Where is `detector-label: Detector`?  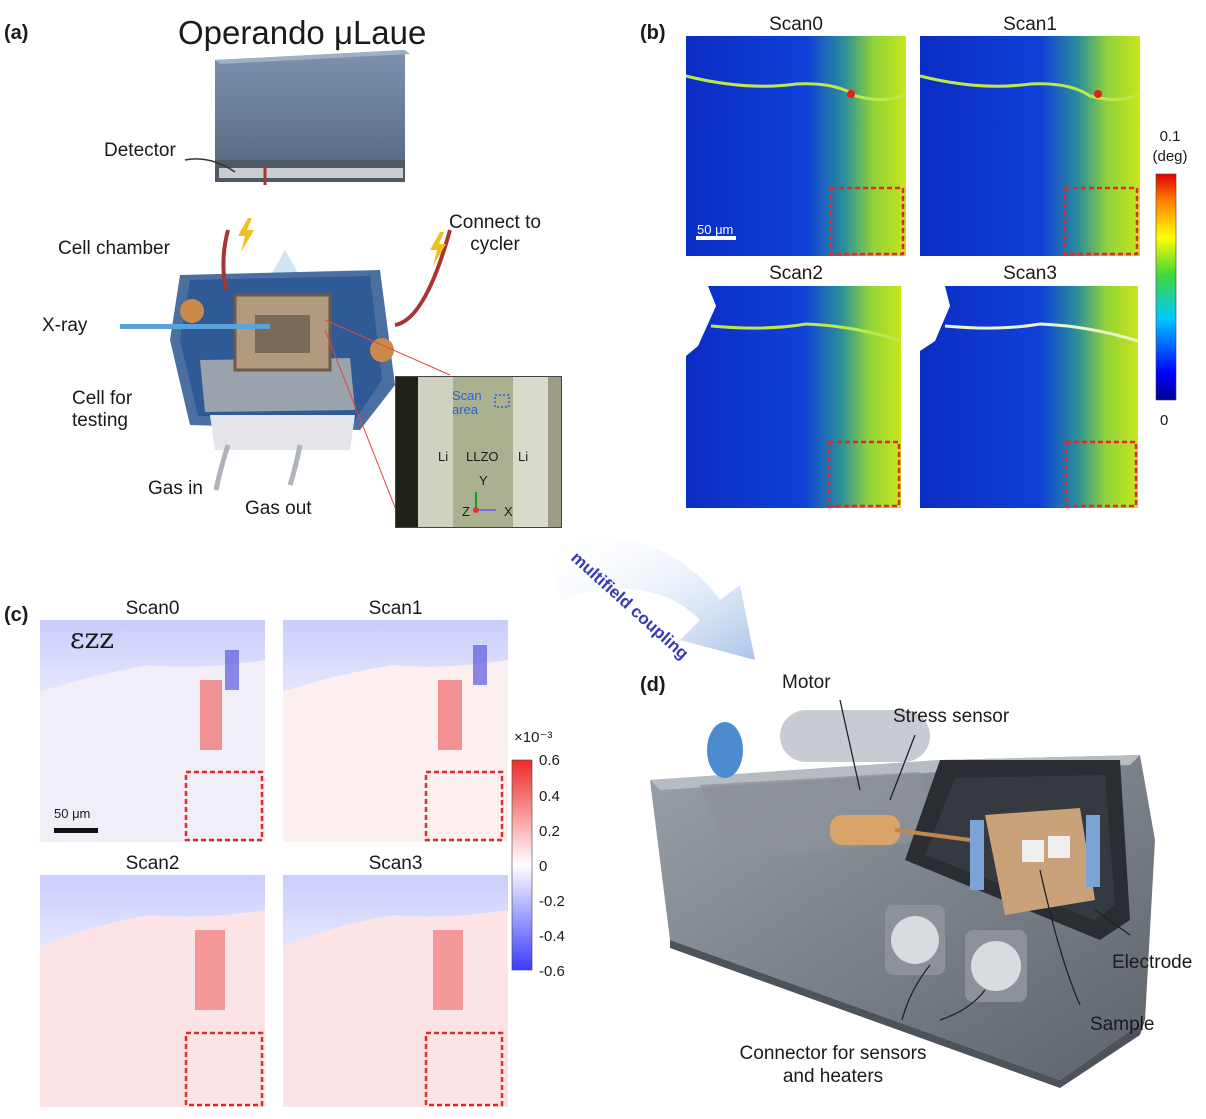 detector-label: Detector is located at coordinates (140, 150).